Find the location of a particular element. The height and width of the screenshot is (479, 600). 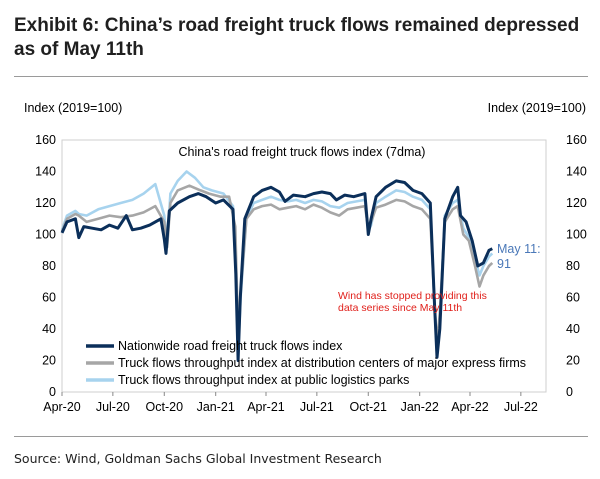

y-tick-right: 80 is located at coordinates (573, 266).